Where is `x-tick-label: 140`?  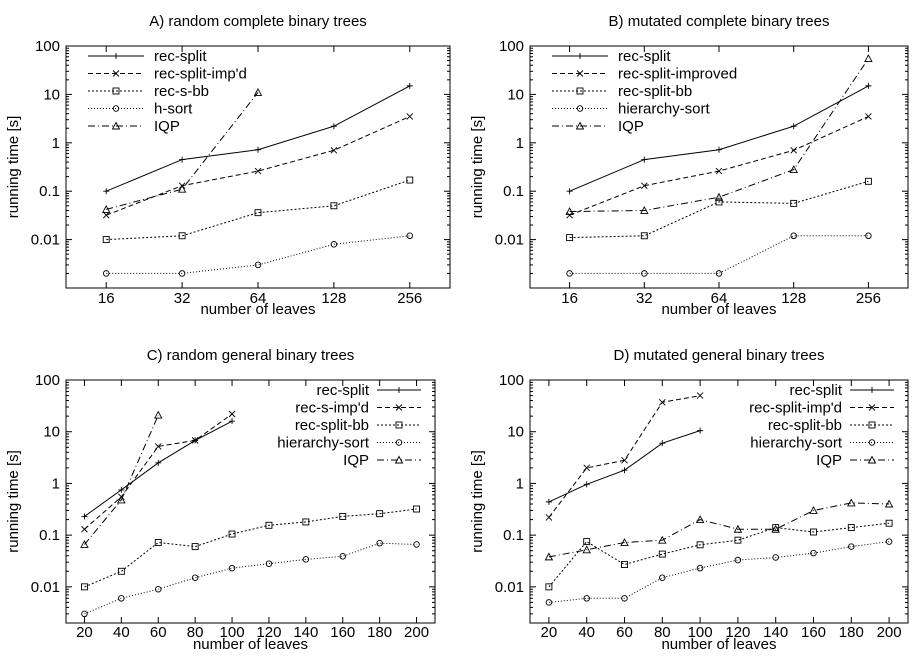 x-tick-label: 140 is located at coordinates (305, 632).